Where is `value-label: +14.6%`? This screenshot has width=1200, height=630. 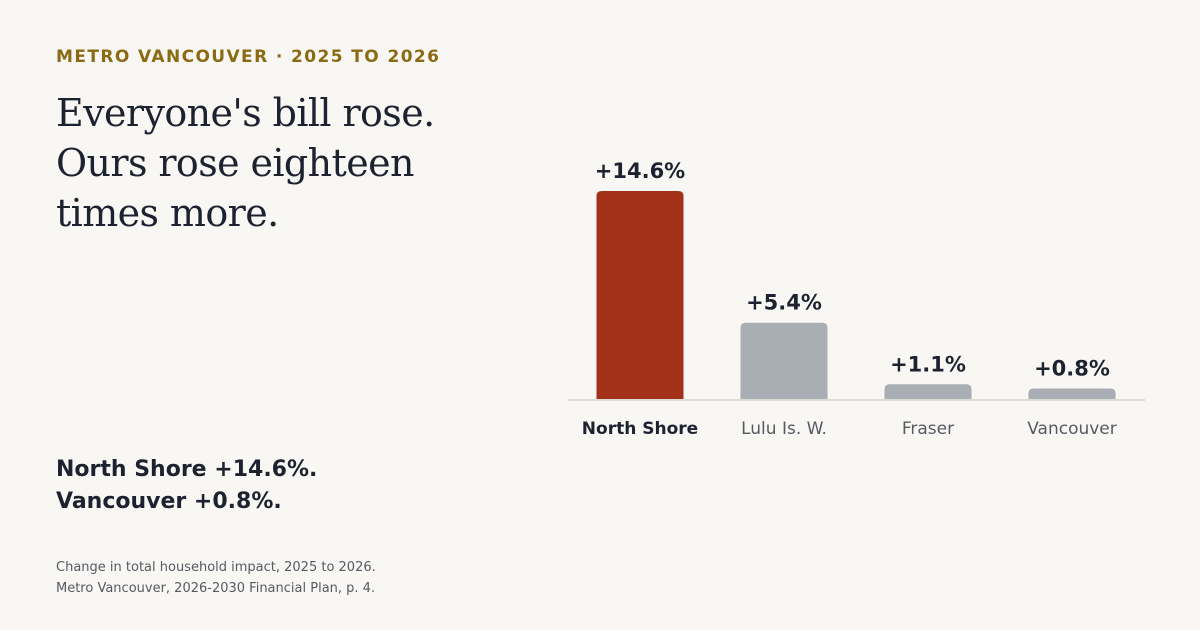 value-label: +14.6% is located at coordinates (640, 171).